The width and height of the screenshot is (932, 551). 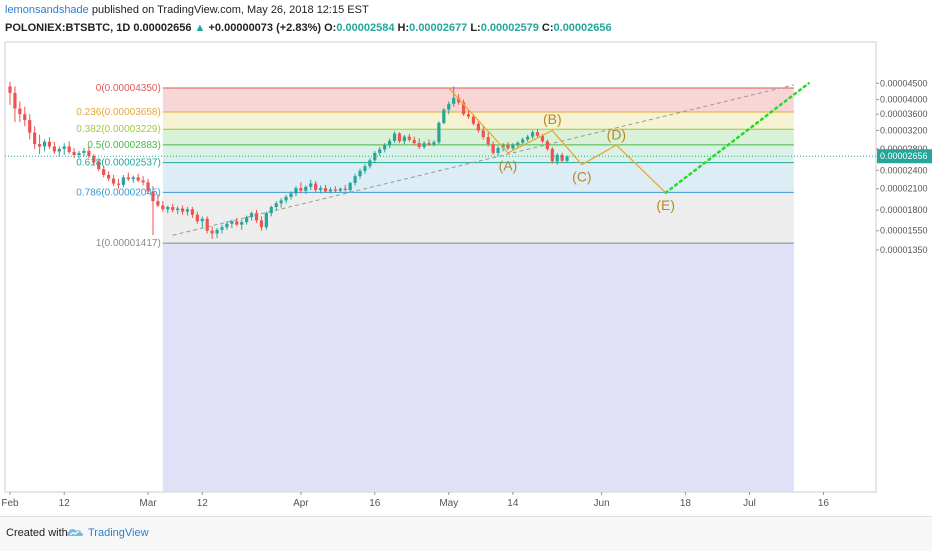 What do you see at coordinates (582, 28) in the screenshot?
I see `close-value: 0.00002656` at bounding box center [582, 28].